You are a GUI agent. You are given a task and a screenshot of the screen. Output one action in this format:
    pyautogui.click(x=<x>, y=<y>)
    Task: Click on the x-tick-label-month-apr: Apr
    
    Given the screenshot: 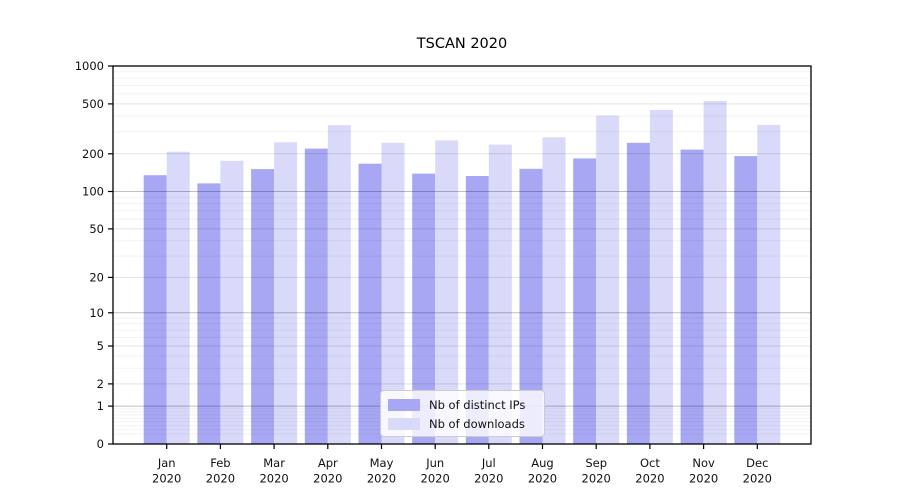 What is the action you would take?
    pyautogui.click(x=328, y=463)
    